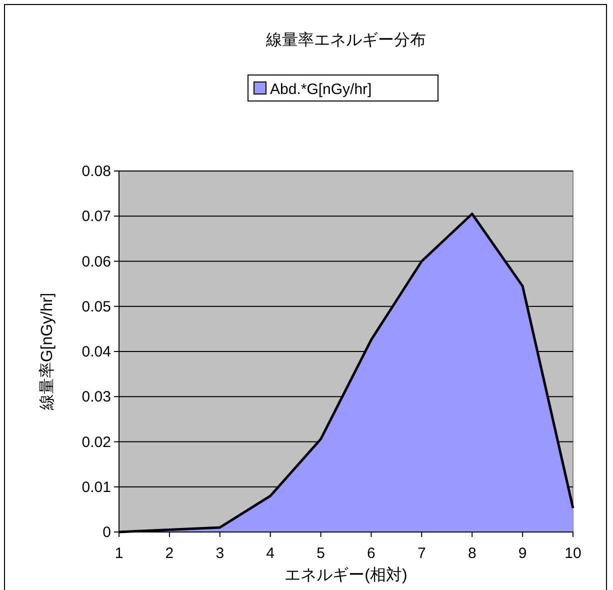 The height and width of the screenshot is (590, 613). What do you see at coordinates (47, 352) in the screenshot?
I see `y-axis-title: 線量率G[nGy/hr]` at bounding box center [47, 352].